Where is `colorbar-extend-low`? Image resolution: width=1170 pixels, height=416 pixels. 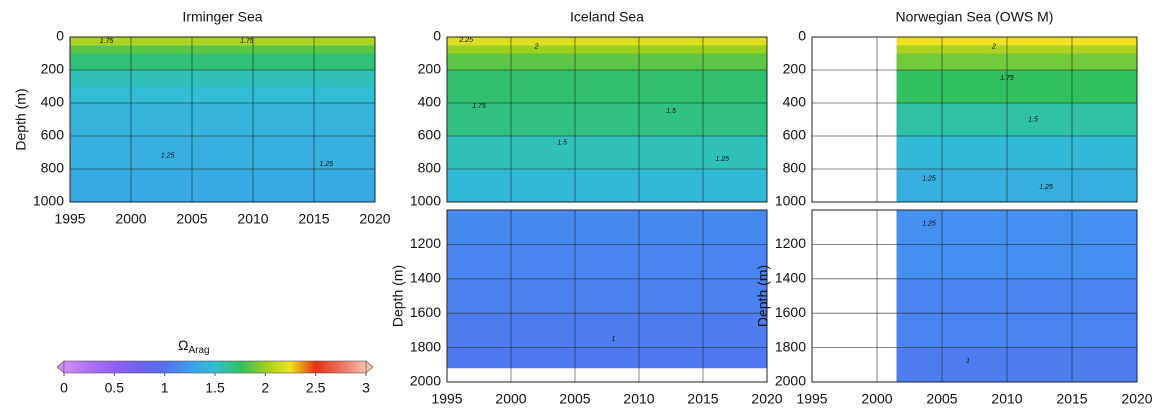 colorbar-extend-low is located at coordinates (60, 367).